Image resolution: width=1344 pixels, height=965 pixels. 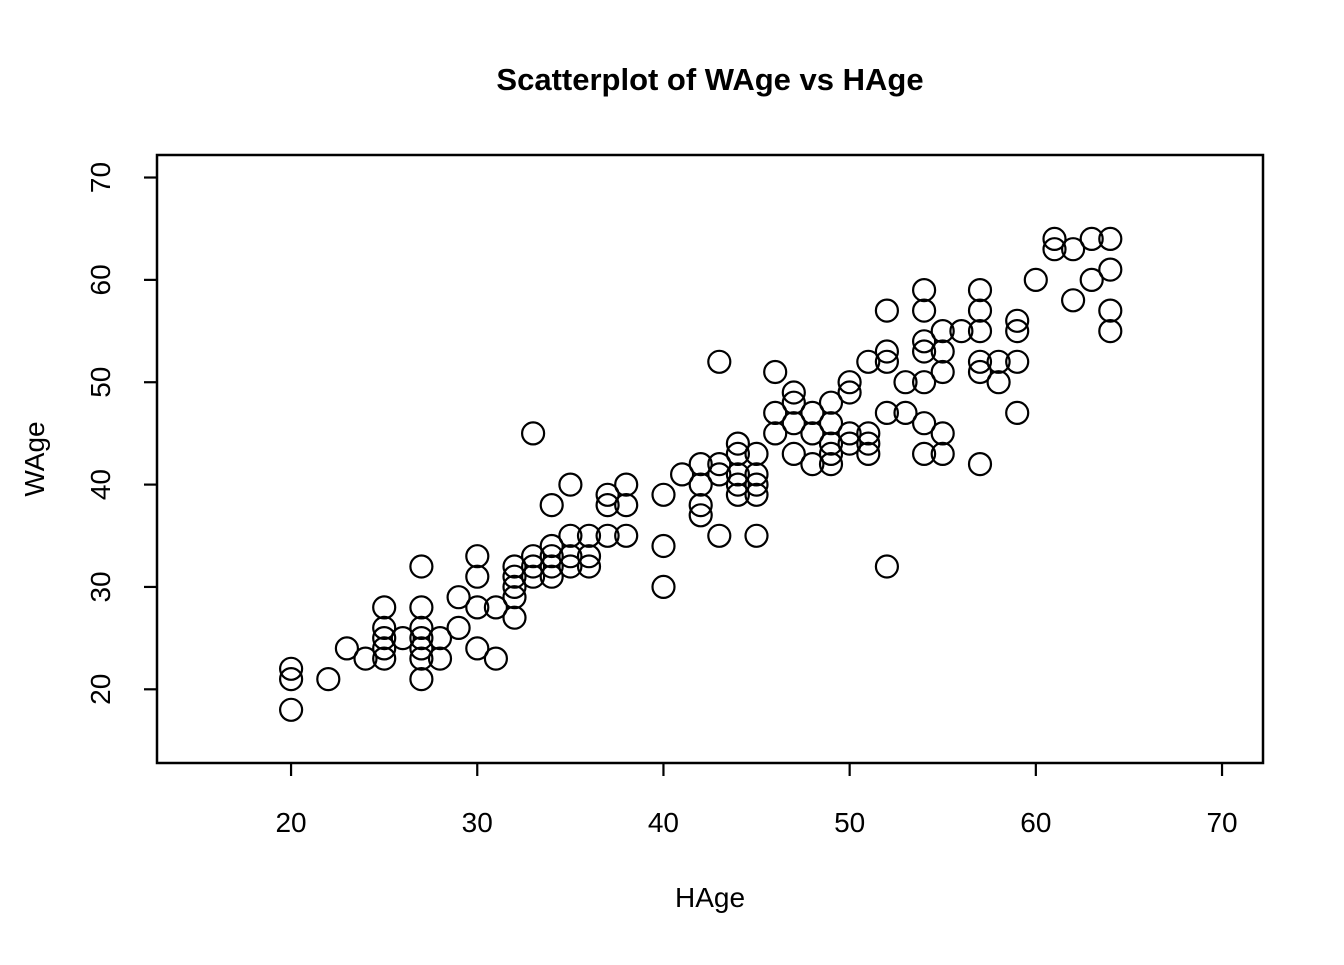 I want to click on x-tick-label: 50, so click(x=849, y=822).